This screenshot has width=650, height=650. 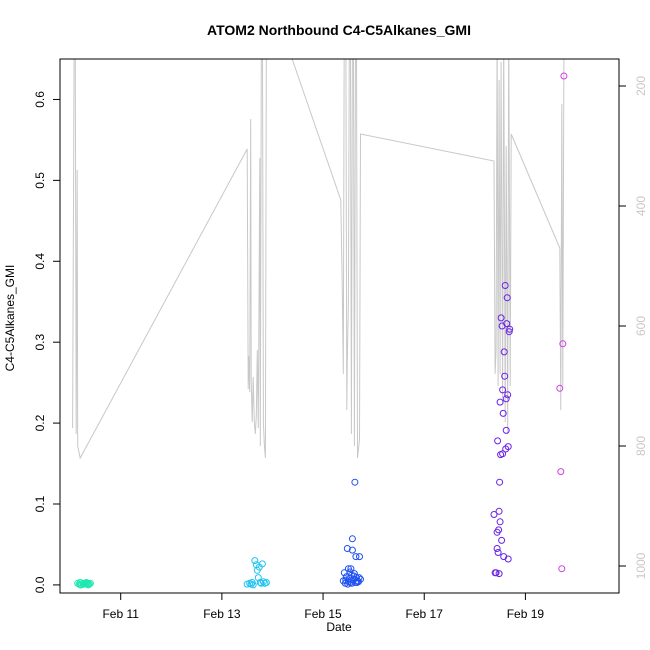 I want to click on y-tick-label: 0.4, so click(x=40, y=261).